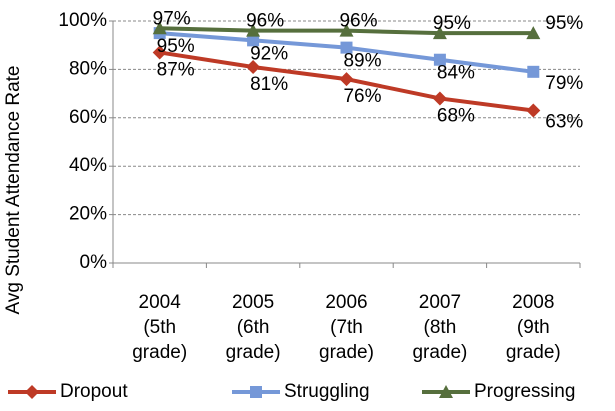 The height and width of the screenshot is (411, 615). Describe the element at coordinates (362, 61) in the screenshot. I see `data-label: 89%` at that location.